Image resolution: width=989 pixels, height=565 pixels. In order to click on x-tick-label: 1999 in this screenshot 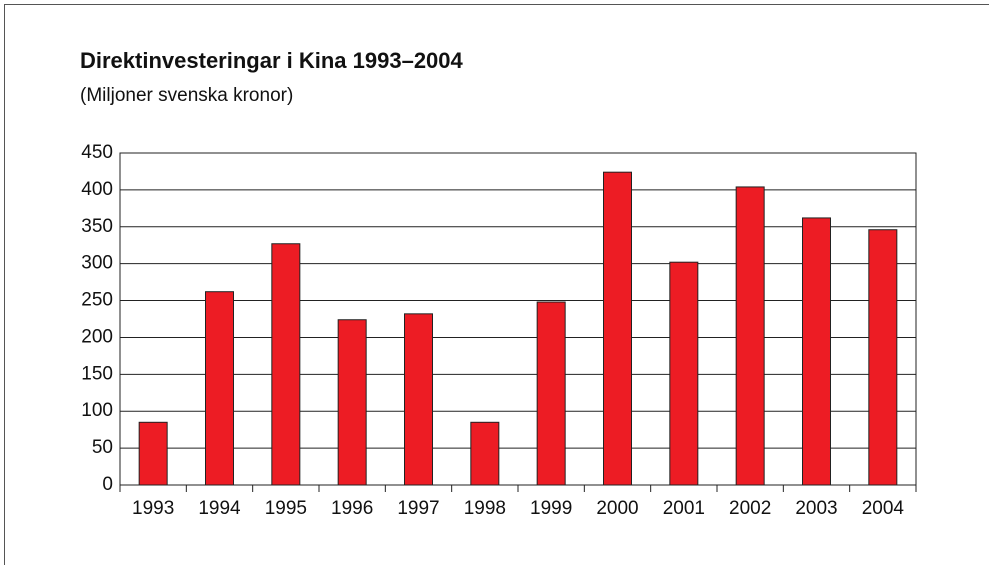, I will do `click(551, 508)`.